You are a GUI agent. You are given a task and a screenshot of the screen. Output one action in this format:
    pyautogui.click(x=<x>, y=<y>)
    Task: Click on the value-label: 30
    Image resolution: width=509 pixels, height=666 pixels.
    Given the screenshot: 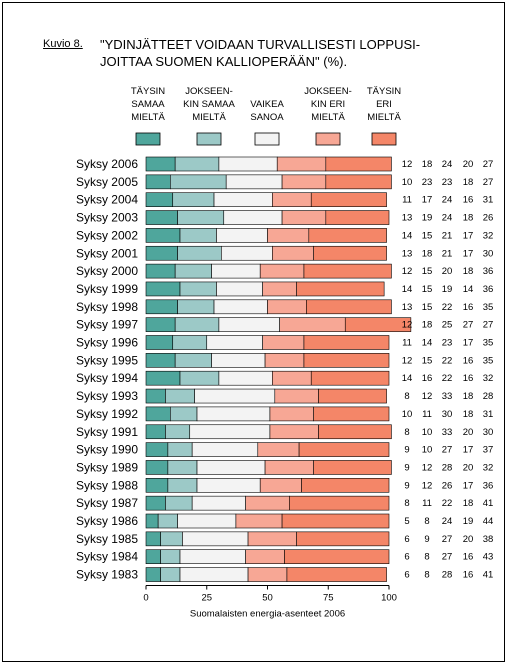 What is the action you would take?
    pyautogui.click(x=488, y=253)
    